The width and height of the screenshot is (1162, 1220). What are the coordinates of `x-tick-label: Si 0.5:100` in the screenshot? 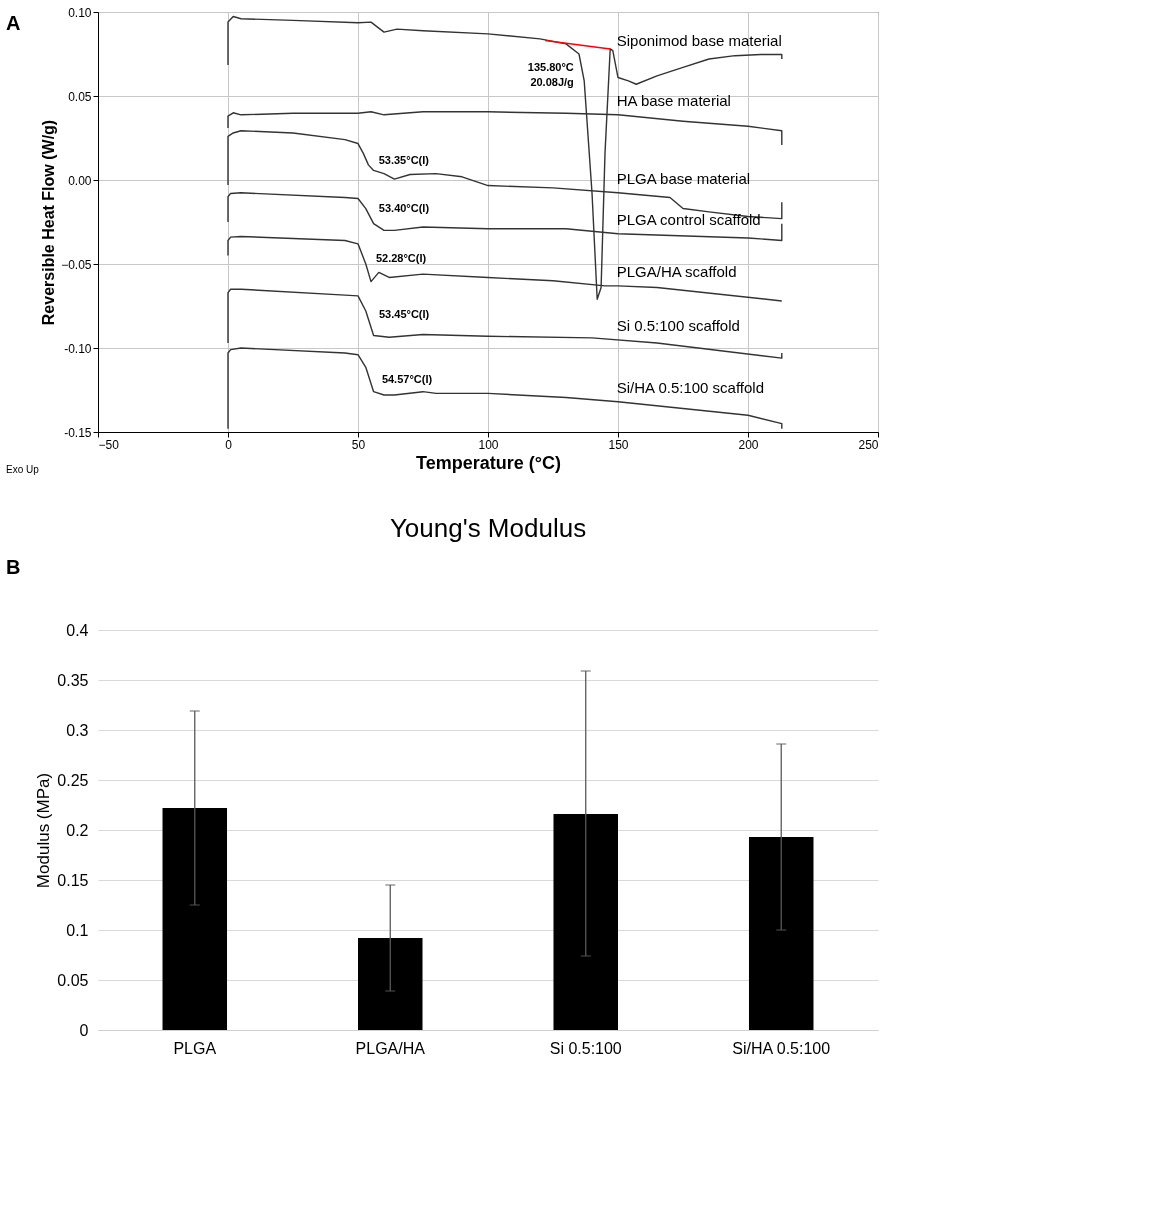 It's located at (585, 1048).